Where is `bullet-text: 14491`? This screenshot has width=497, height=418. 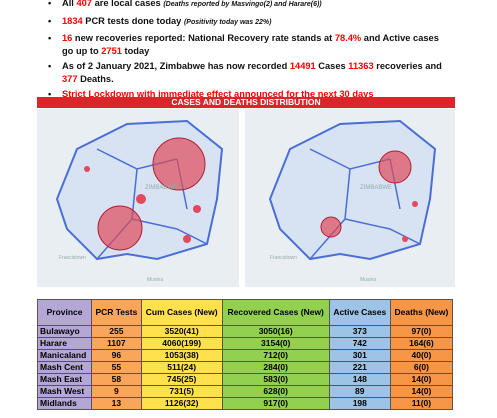
bullet-text: 14491 is located at coordinates (302, 66).